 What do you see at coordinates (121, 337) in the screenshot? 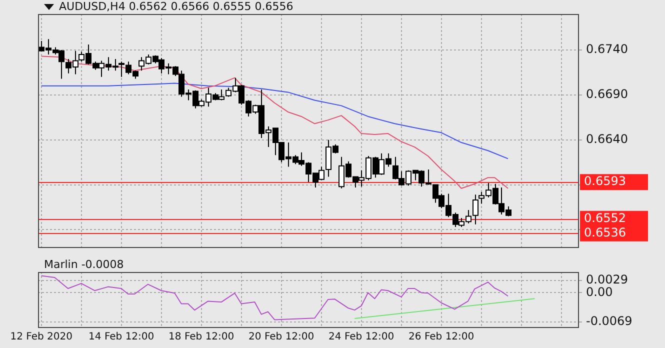
I see `x-tick-label: 14 Feb 12:00` at bounding box center [121, 337].